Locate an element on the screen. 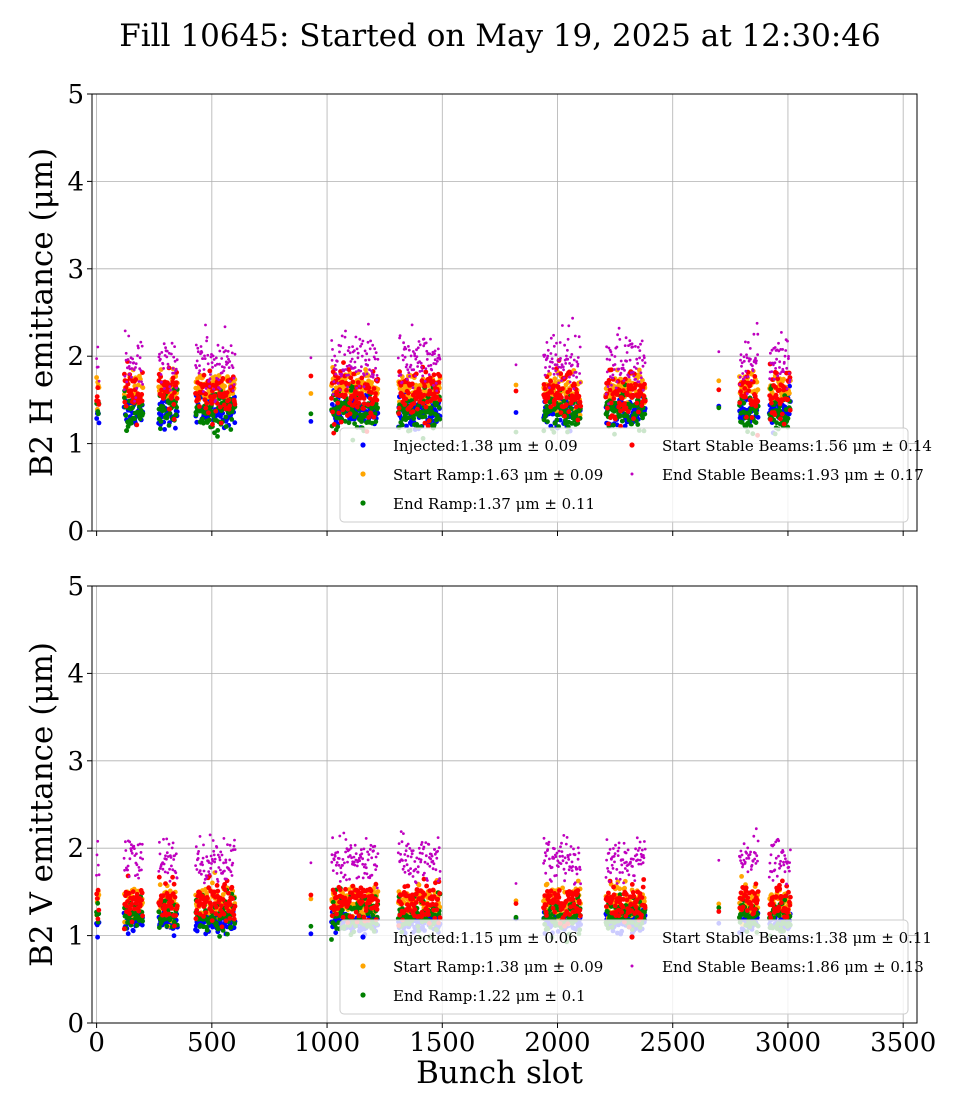 The image size is (960, 1120). legend-label: End Ramp:1.37 μm ± 0.11 is located at coordinates (494, 504).